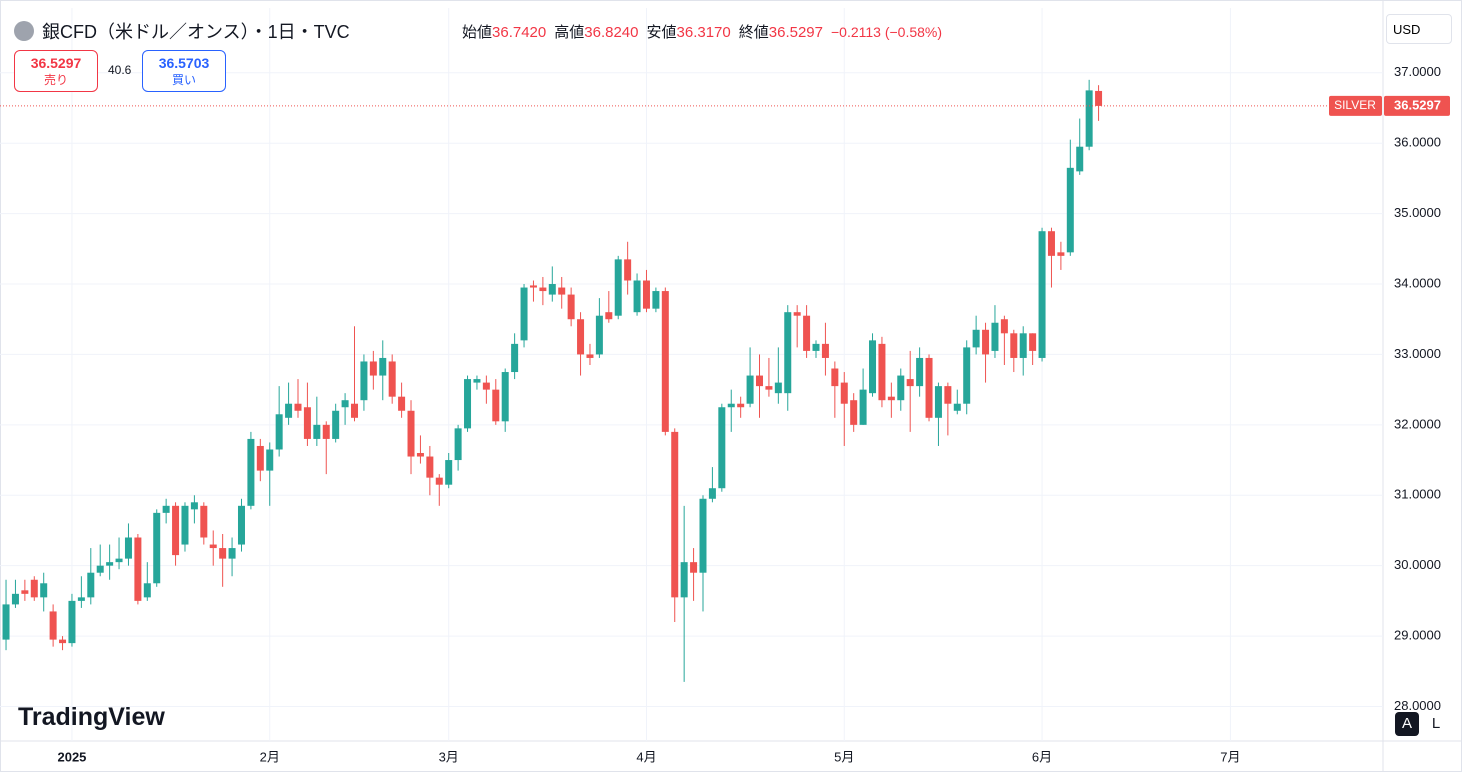 The image size is (1462, 772). I want to click on x-tick-label: 2025, so click(71, 756).